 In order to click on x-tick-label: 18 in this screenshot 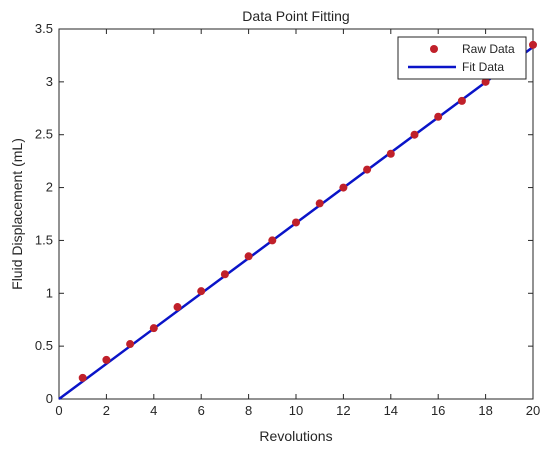, I will do `click(485, 410)`.